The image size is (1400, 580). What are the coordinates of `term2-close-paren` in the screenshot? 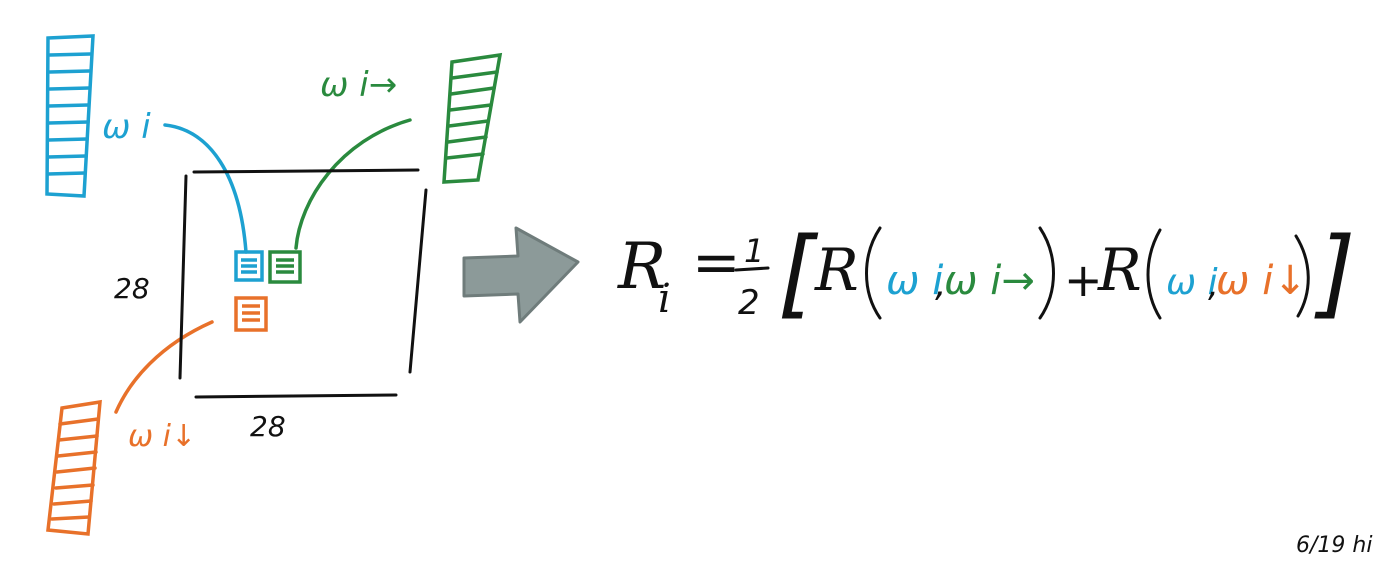 It's located at (1302, 276).